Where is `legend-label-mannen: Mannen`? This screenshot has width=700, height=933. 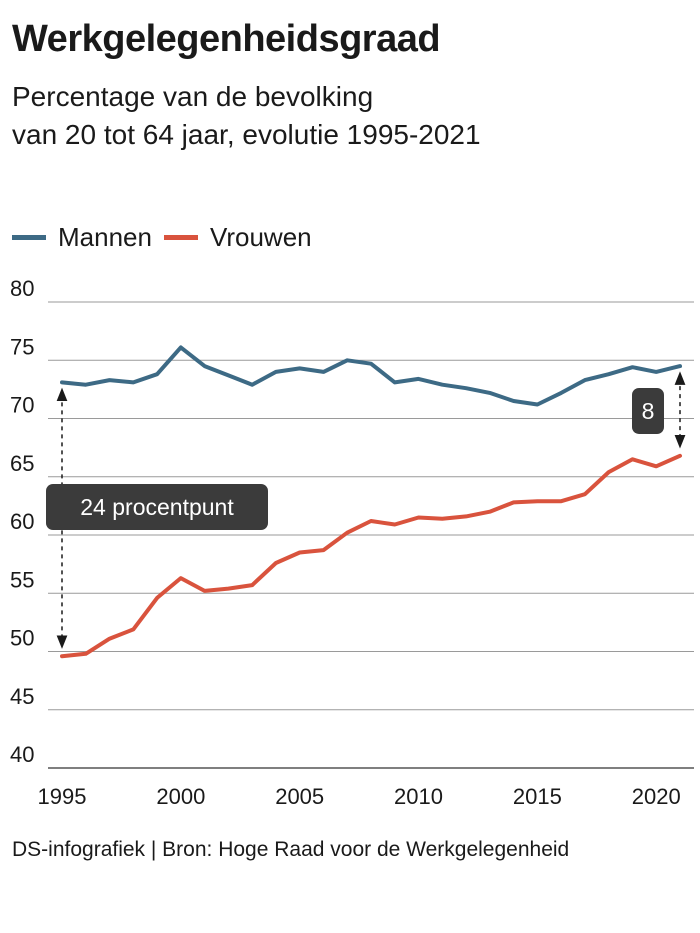 legend-label-mannen: Mannen is located at coordinates (105, 237).